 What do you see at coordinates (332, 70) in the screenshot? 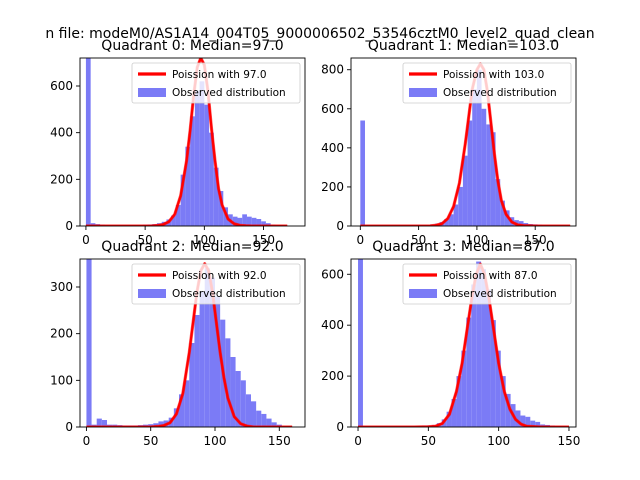
I see `y-tick-label: 800` at bounding box center [332, 70].